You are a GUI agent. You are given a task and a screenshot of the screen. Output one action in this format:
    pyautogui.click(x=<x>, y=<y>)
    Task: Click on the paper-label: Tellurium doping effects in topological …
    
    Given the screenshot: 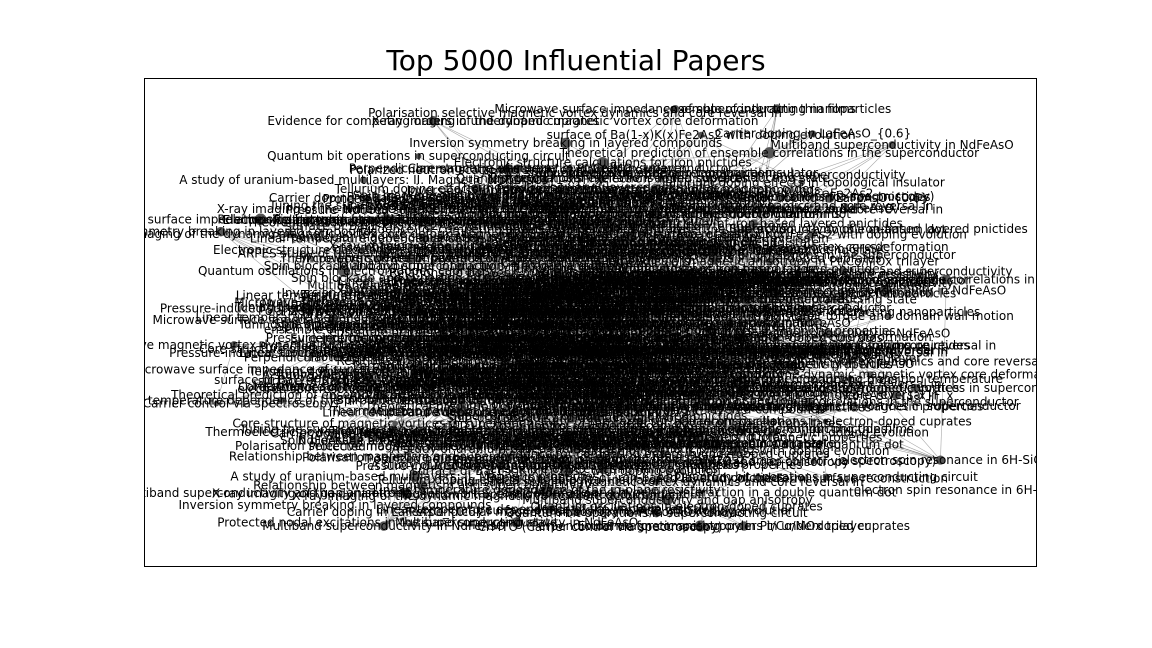 What is the action you would take?
    pyautogui.click(x=518, y=480)
    